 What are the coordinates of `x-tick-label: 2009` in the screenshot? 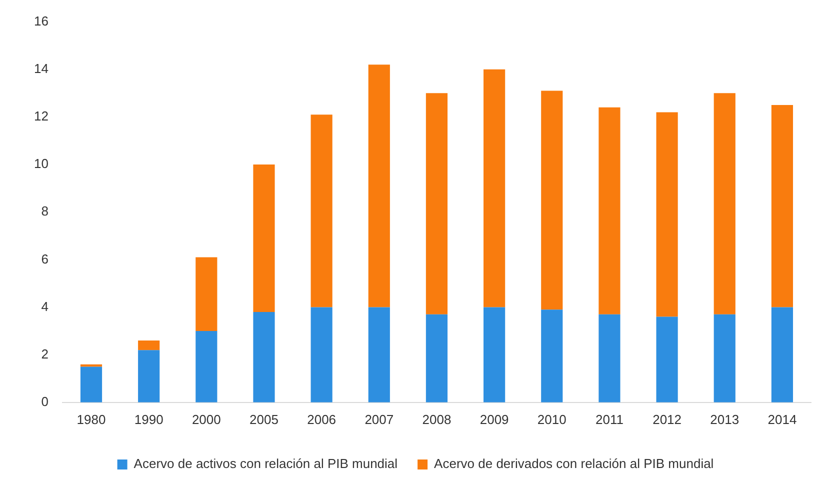 It's located at (494, 419).